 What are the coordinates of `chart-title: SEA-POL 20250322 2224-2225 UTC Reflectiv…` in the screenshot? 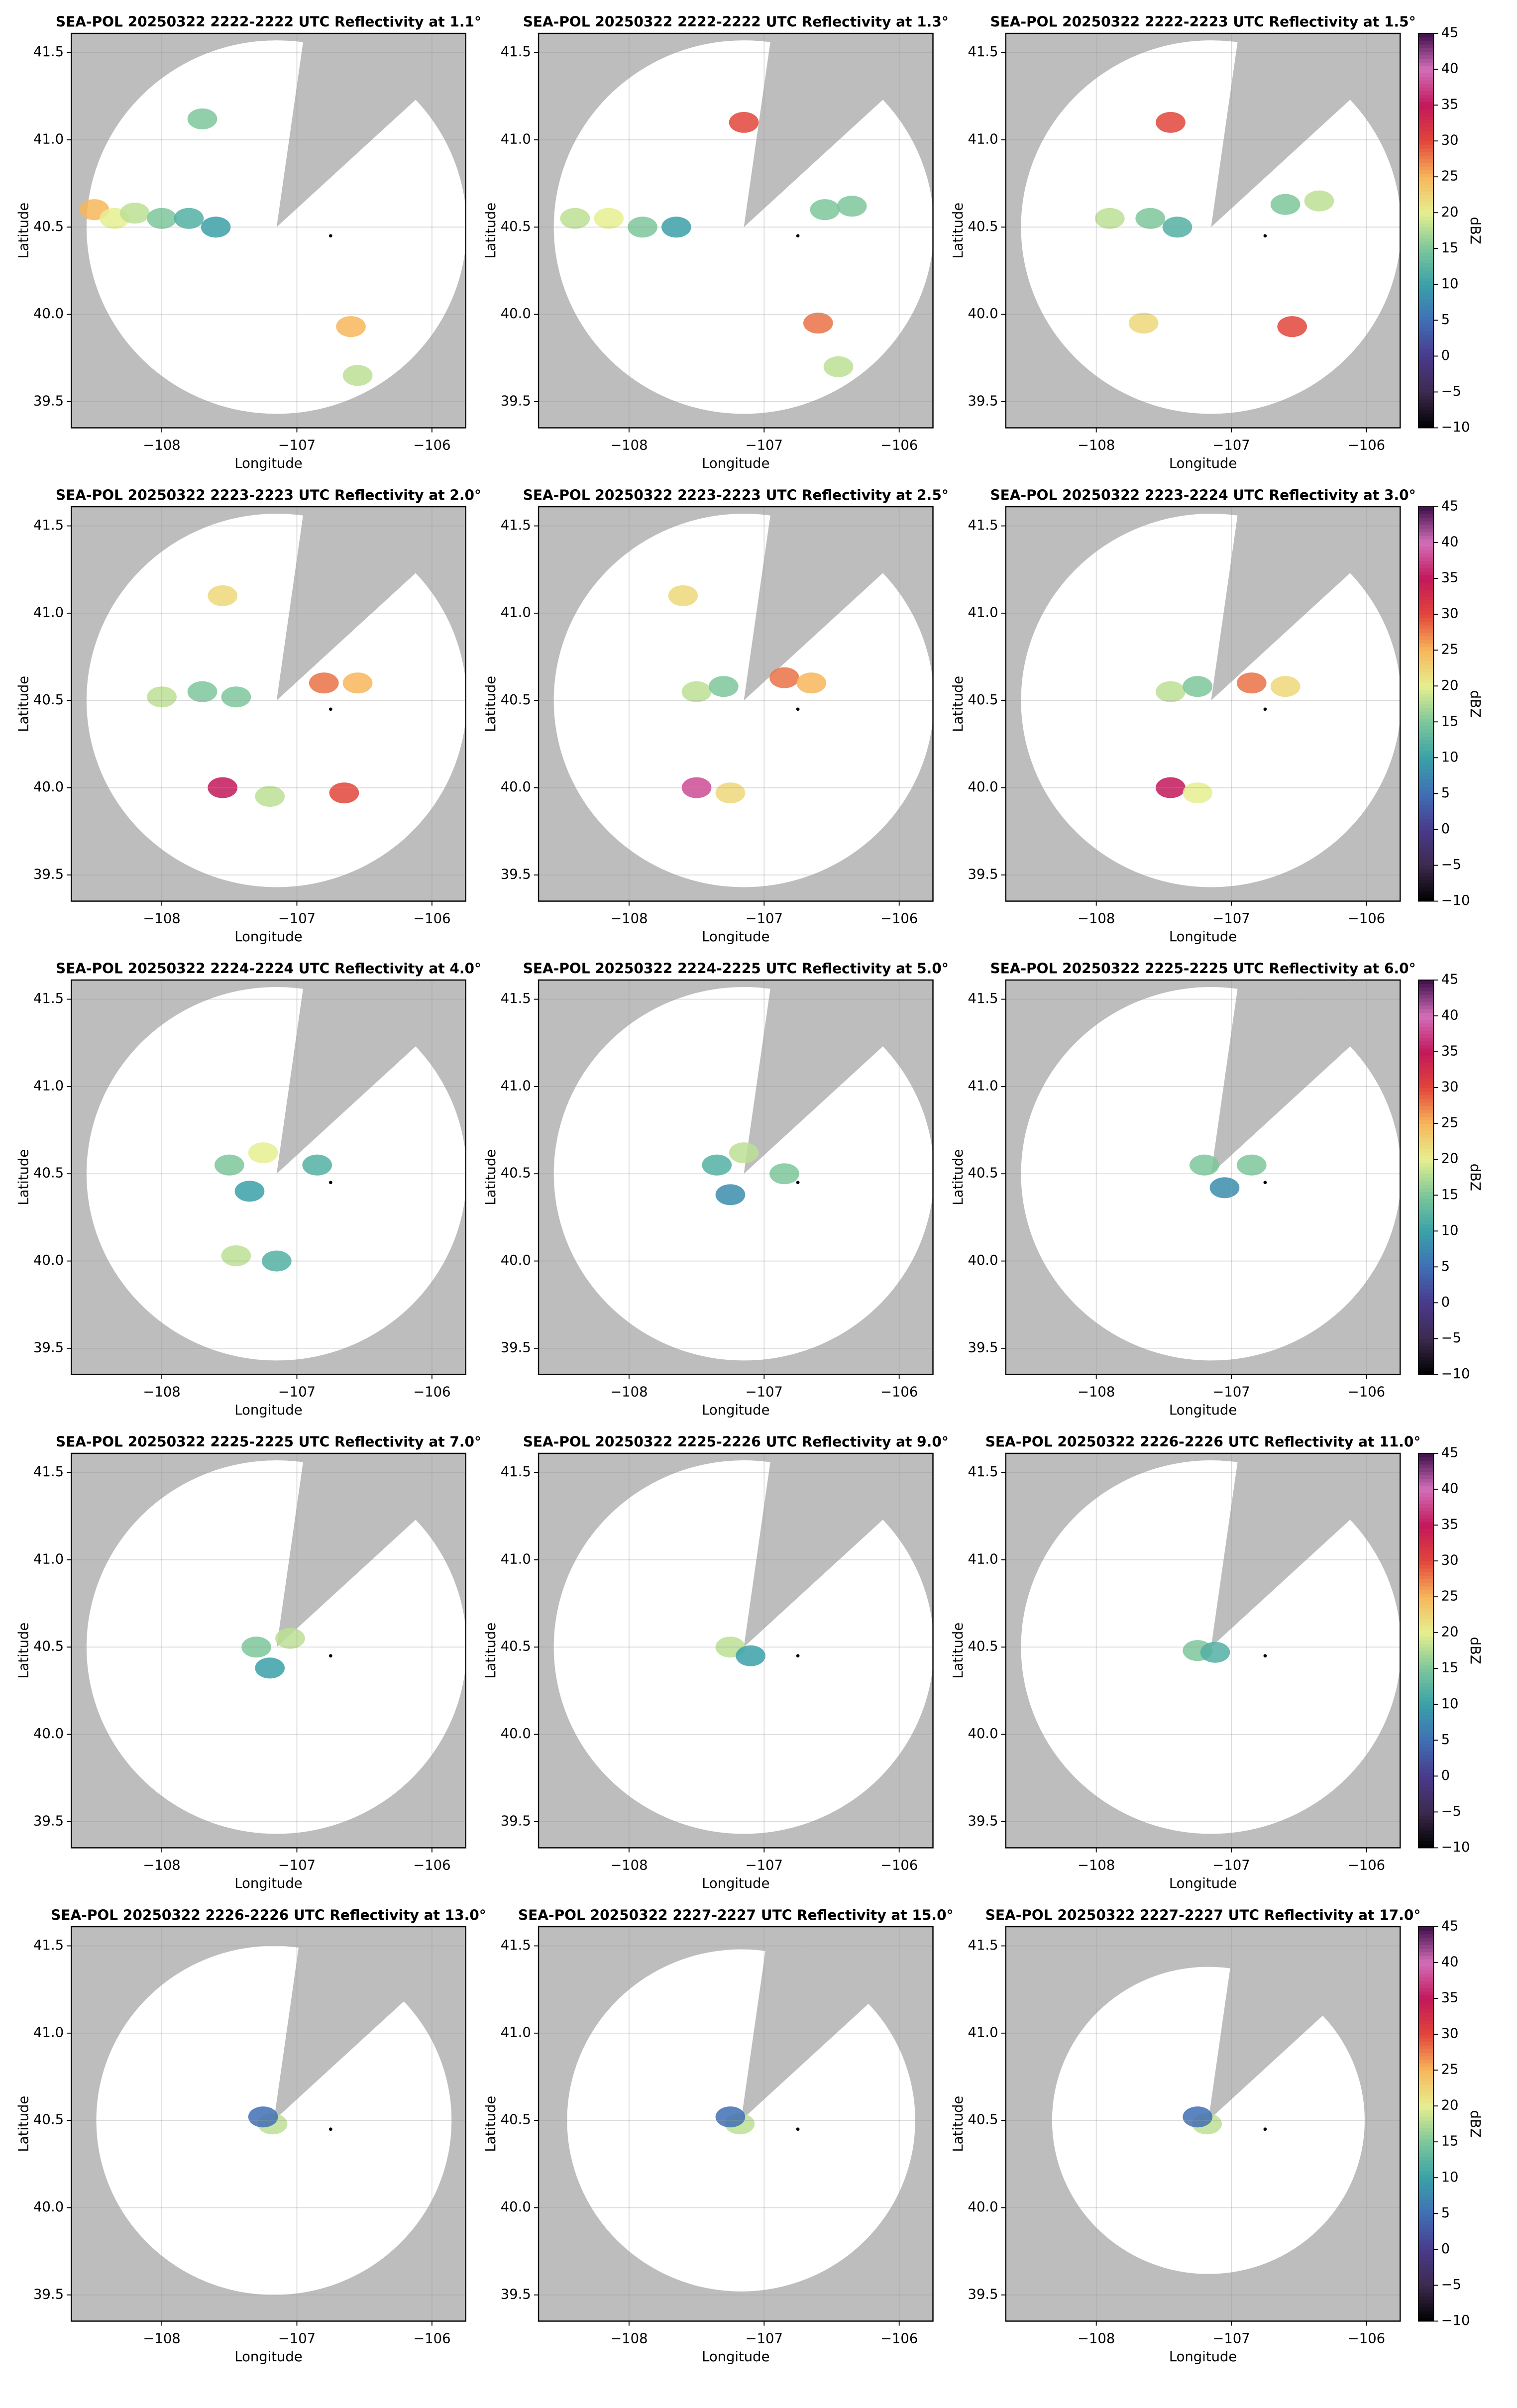 It's located at (736, 969).